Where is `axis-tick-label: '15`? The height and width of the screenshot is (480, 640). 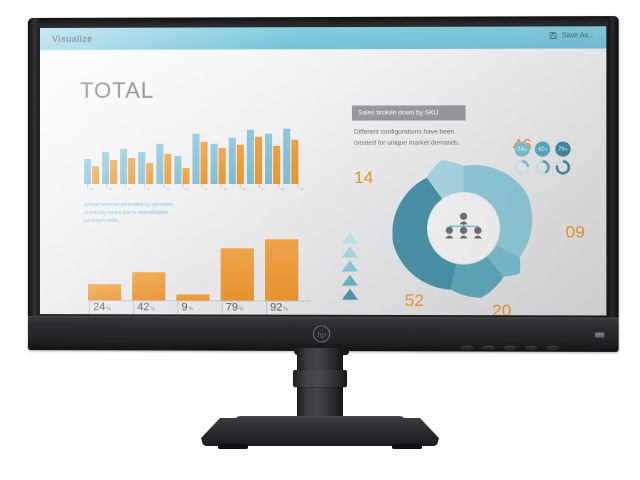
axis-tick-label: '15 is located at coordinates (224, 189).